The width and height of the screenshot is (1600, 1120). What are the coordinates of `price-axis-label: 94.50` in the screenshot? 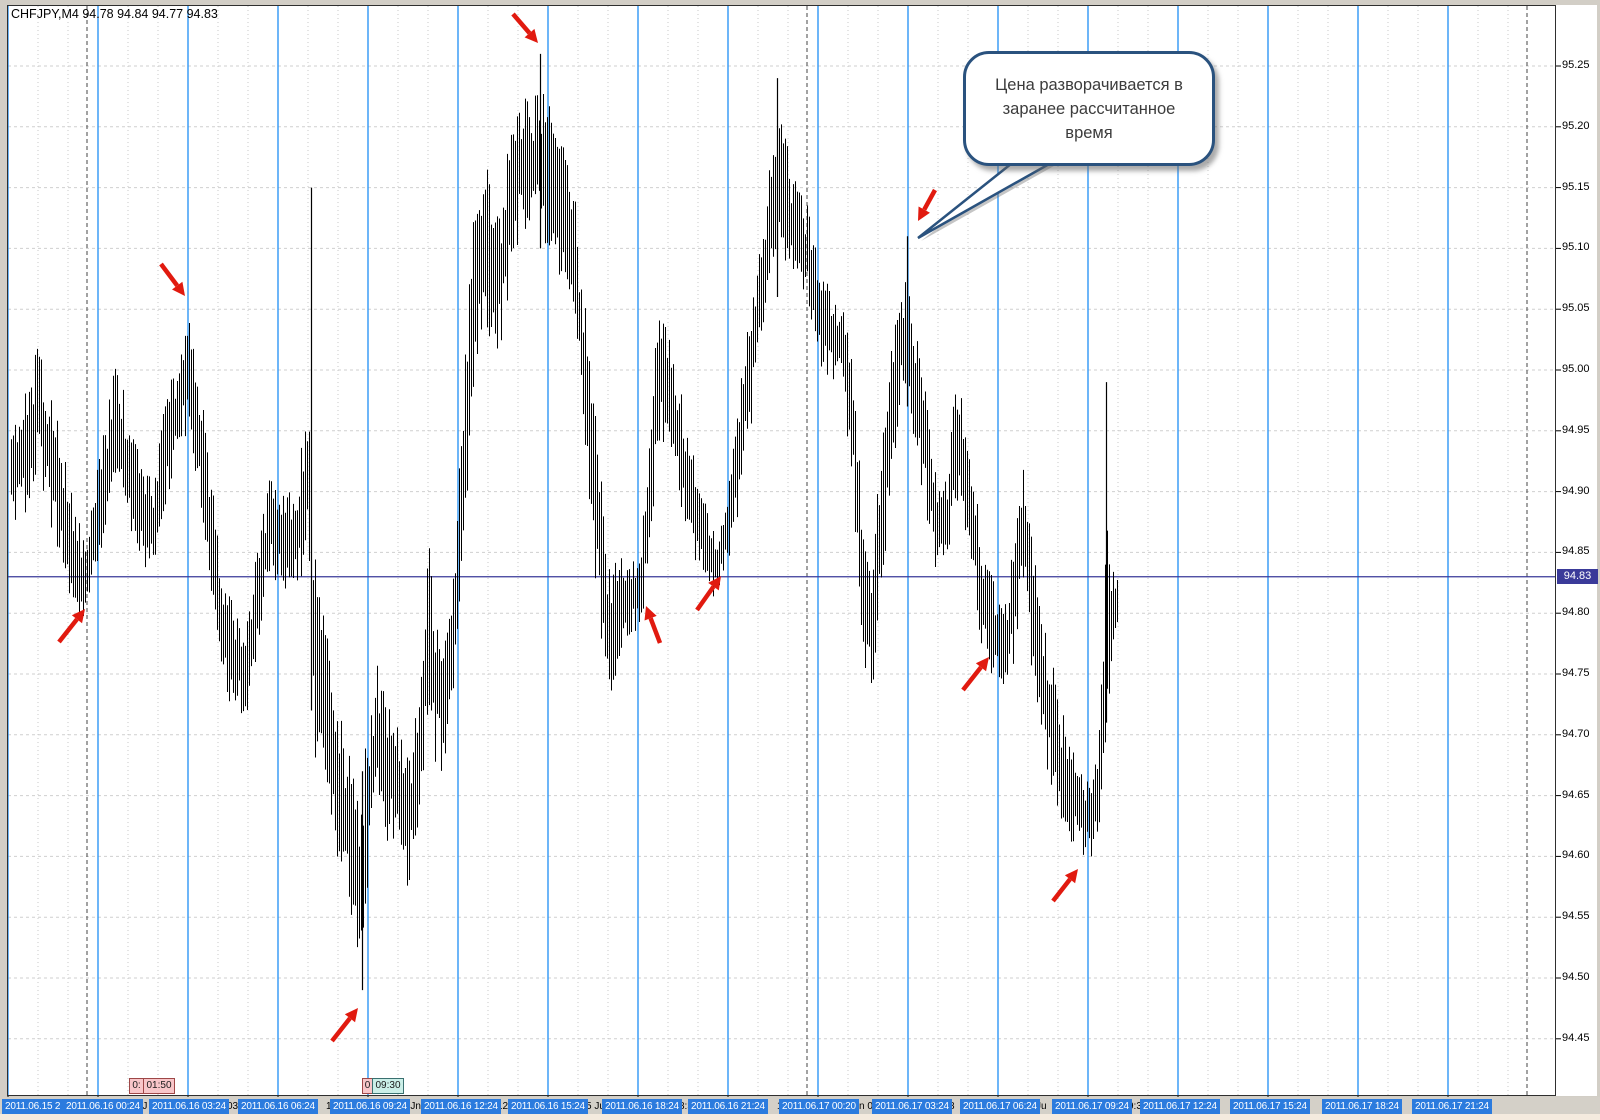 It's located at (1576, 977).